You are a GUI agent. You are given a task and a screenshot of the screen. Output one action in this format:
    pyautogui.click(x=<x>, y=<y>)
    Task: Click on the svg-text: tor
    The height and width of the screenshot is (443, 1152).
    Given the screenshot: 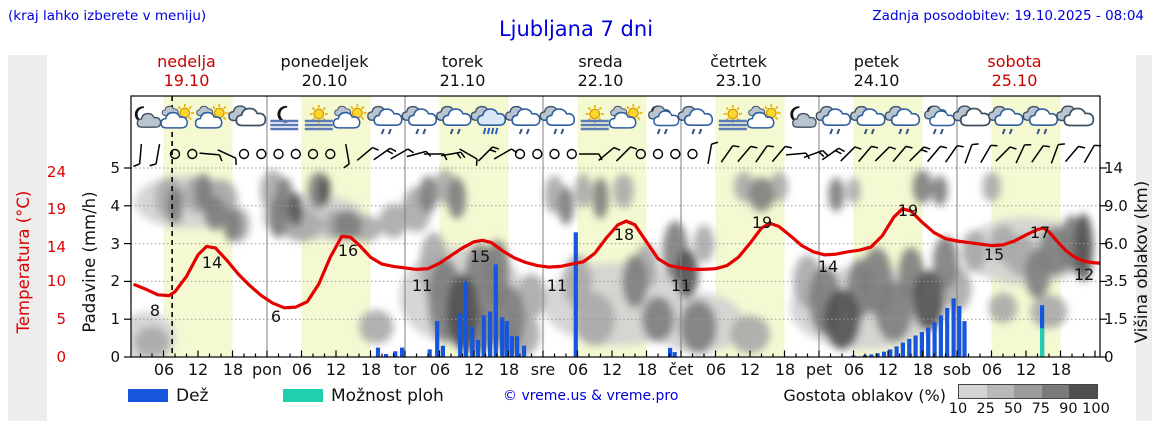 What is the action you would take?
    pyautogui.click(x=405, y=369)
    